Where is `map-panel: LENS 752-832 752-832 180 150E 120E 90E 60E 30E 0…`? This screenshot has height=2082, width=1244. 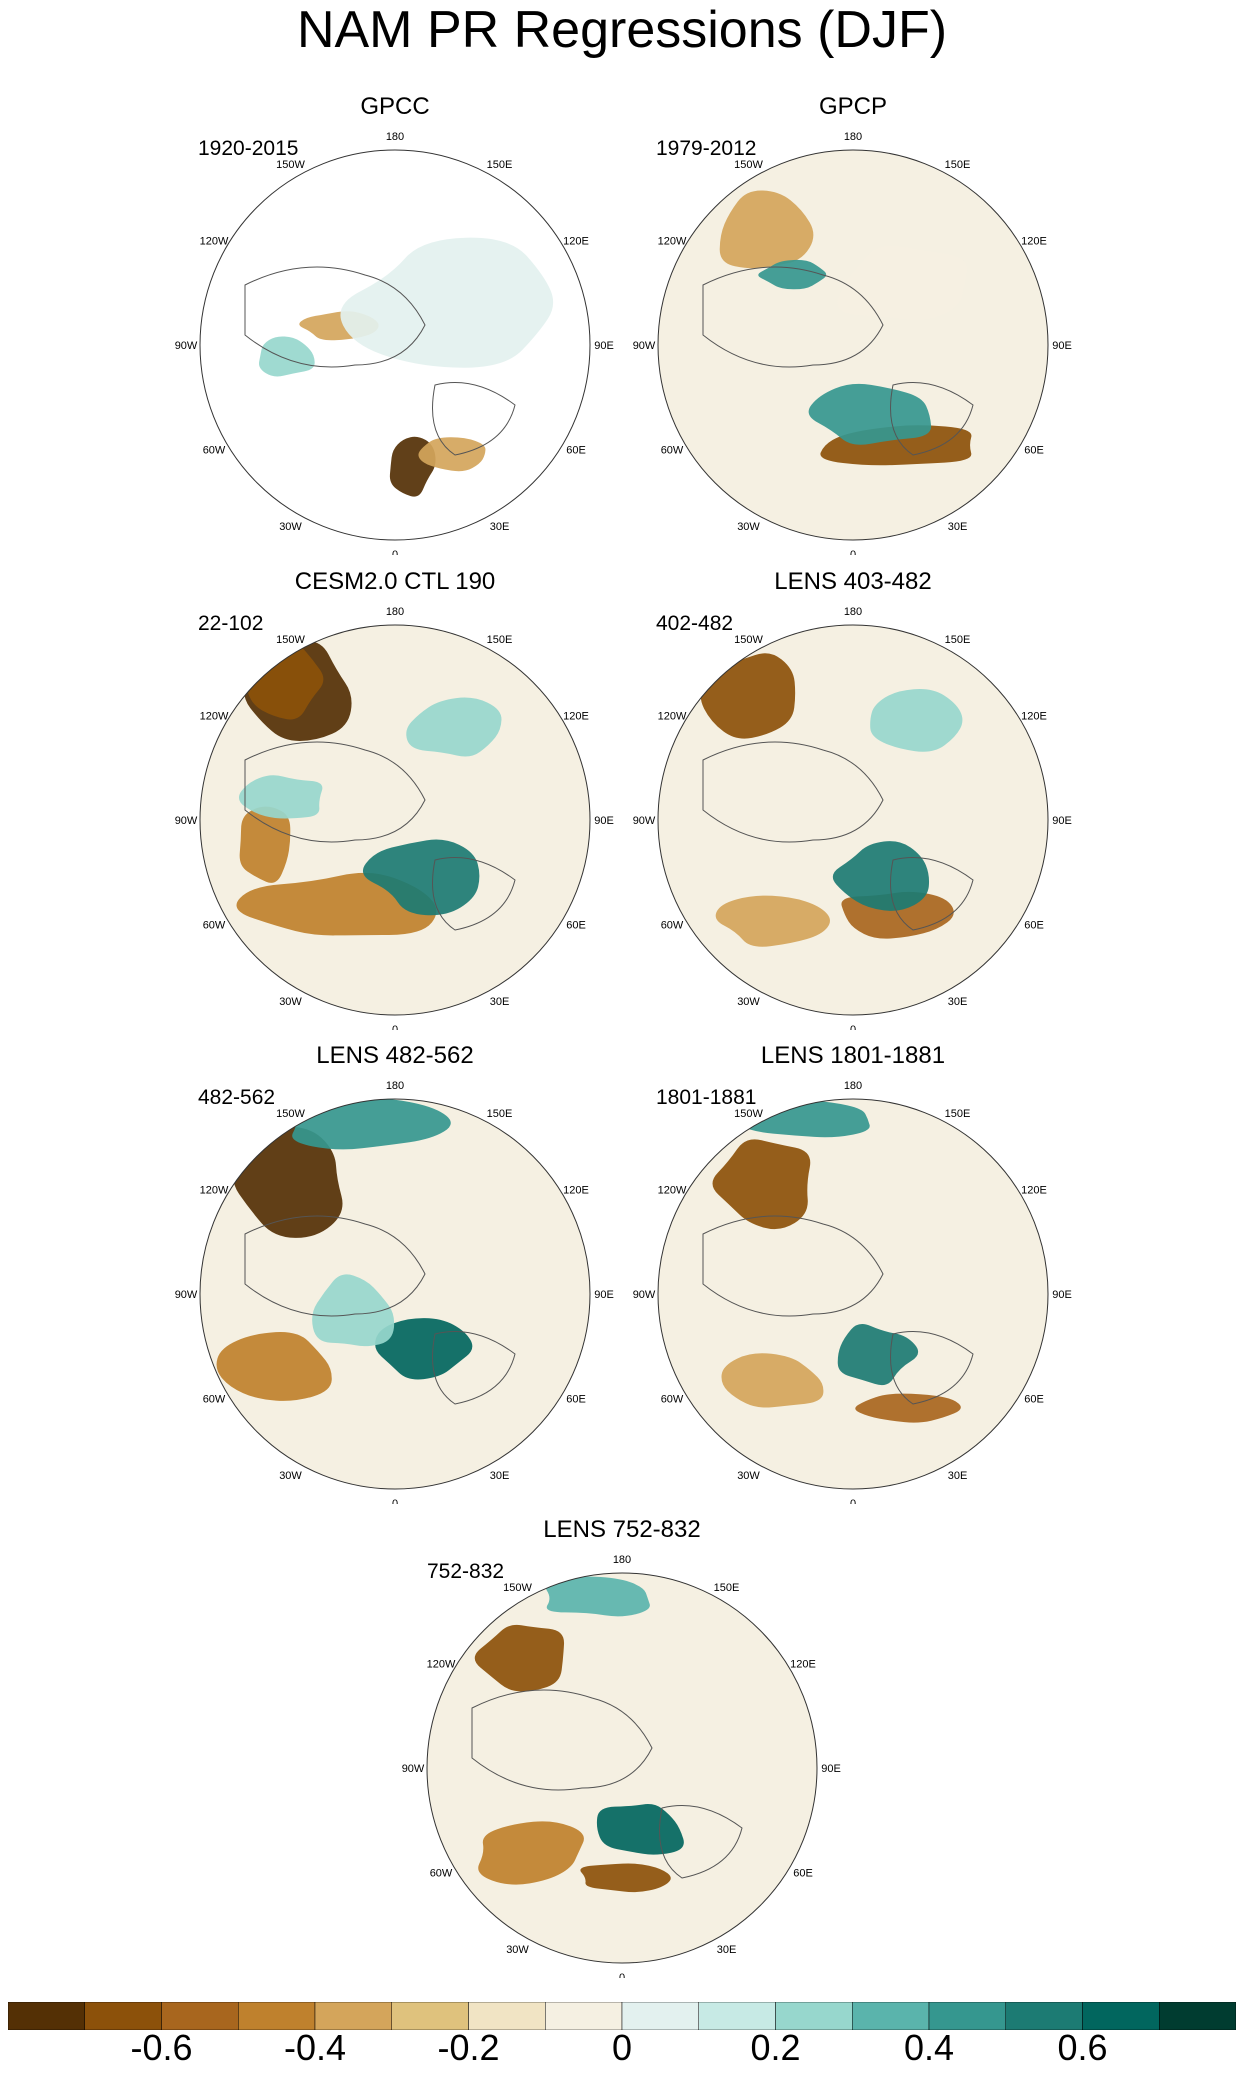 map-panel: LENS 752-832 752-832 180 150E 120E 90E 60E 30E 0… is located at coordinates (622, 1748).